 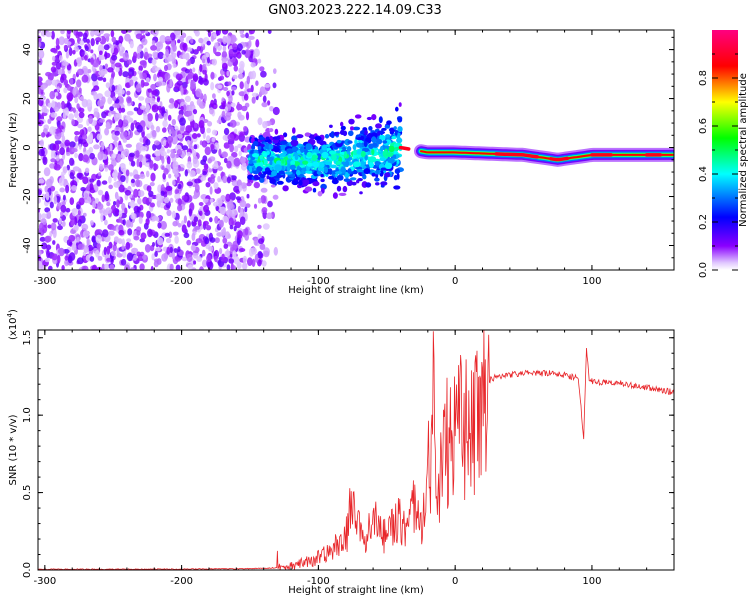 I want to click on snr-y-scale: (x104), so click(x=12, y=324).